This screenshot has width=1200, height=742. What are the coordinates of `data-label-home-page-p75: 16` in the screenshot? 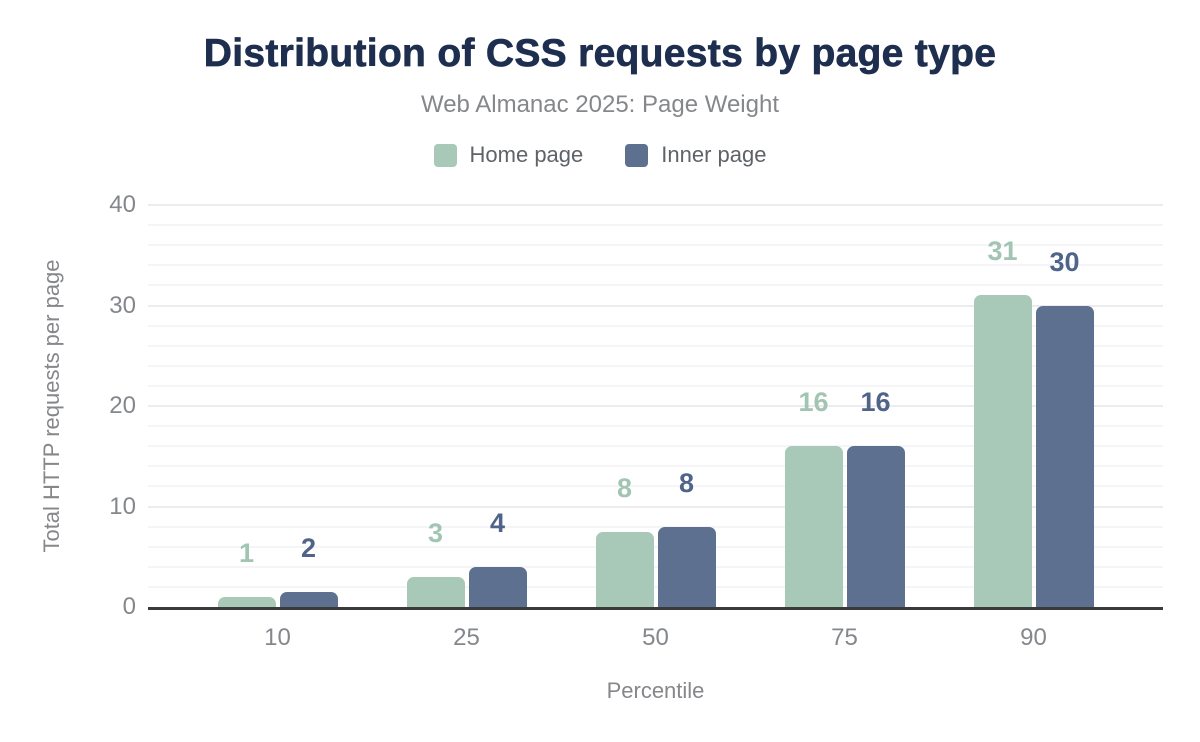 It's located at (813, 402).